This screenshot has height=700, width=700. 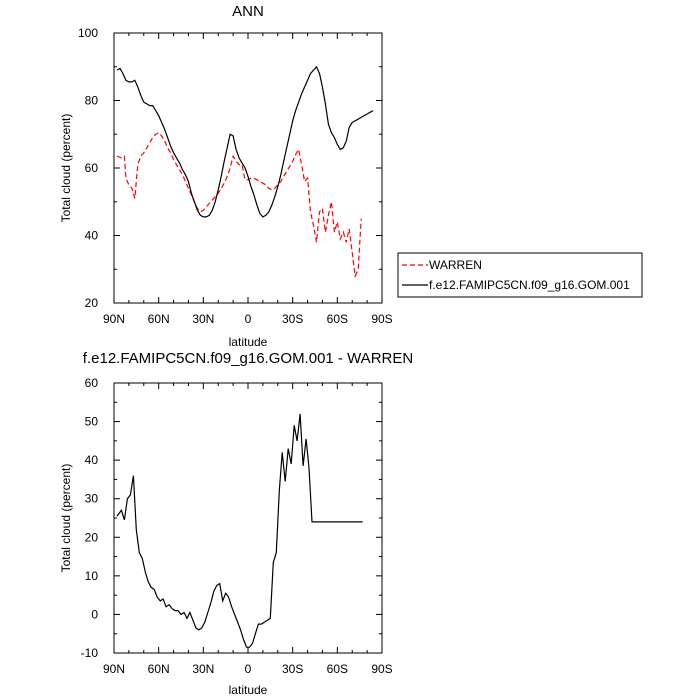 What do you see at coordinates (92, 422) in the screenshot?
I see `y-tick-label: 50` at bounding box center [92, 422].